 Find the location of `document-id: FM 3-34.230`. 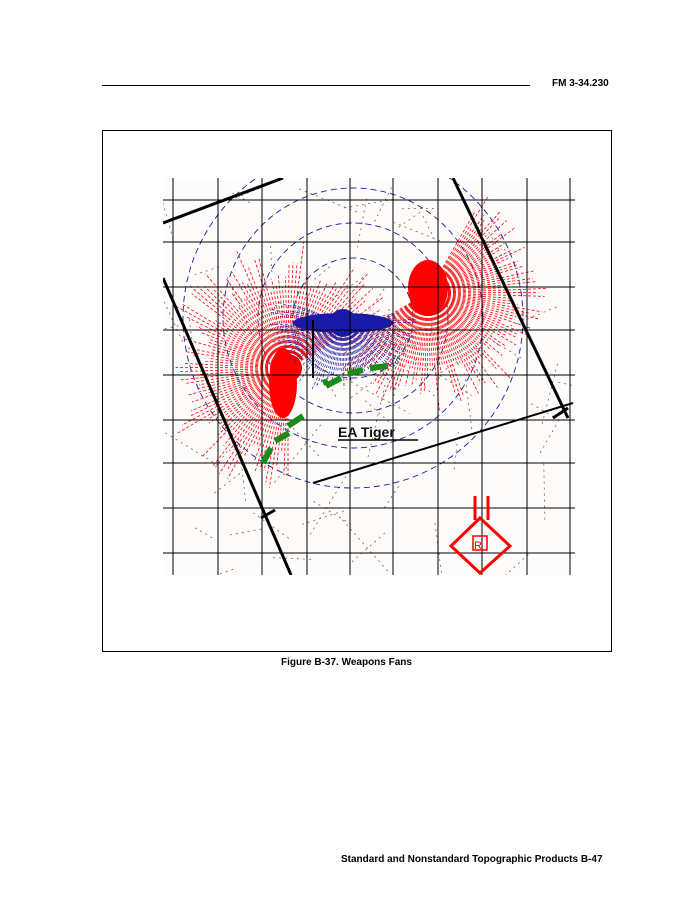

document-id: FM 3-34.230 is located at coordinates (580, 83).